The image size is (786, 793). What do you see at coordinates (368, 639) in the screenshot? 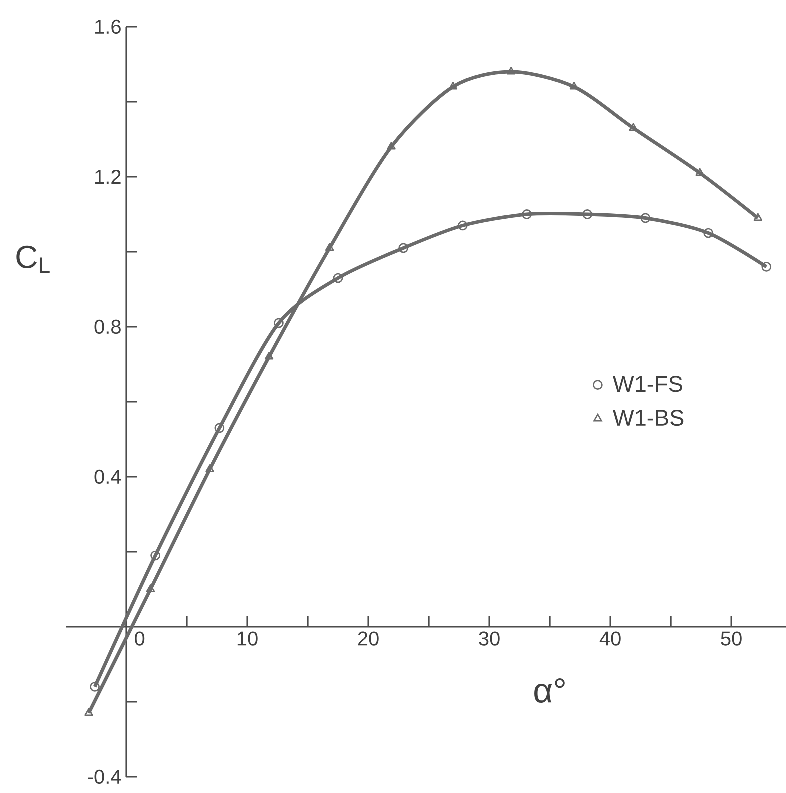
I see `x-tick-label: 20` at bounding box center [368, 639].